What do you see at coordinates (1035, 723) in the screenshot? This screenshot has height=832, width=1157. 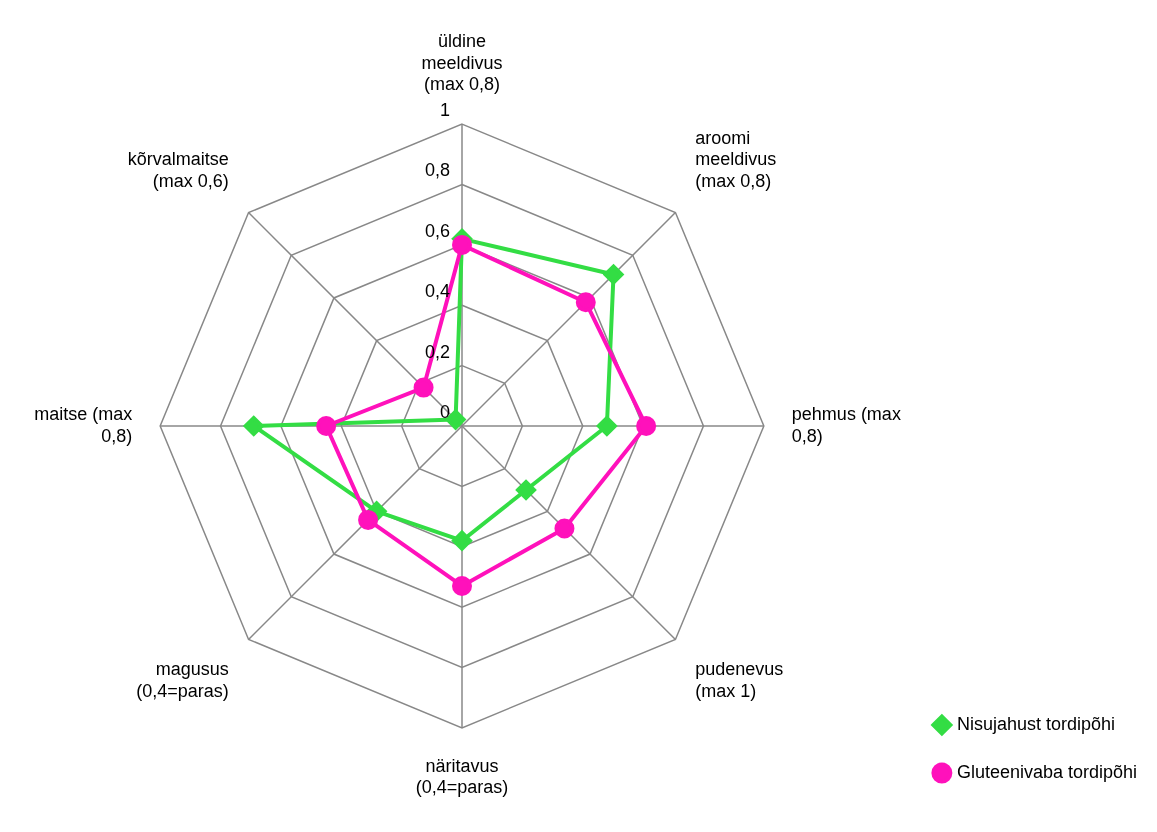 I see `legend-label: Nisujahust tordipõhi` at bounding box center [1035, 723].